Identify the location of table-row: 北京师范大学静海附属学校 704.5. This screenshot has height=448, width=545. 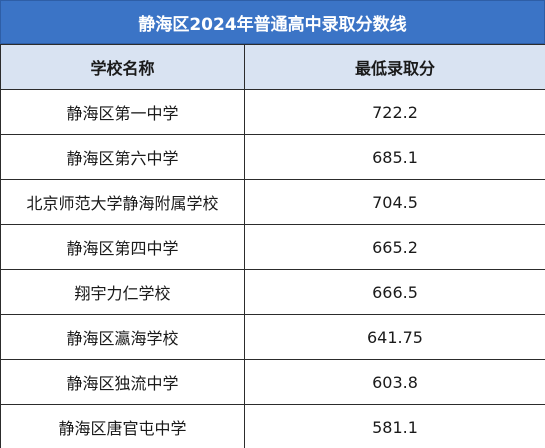
(272, 202).